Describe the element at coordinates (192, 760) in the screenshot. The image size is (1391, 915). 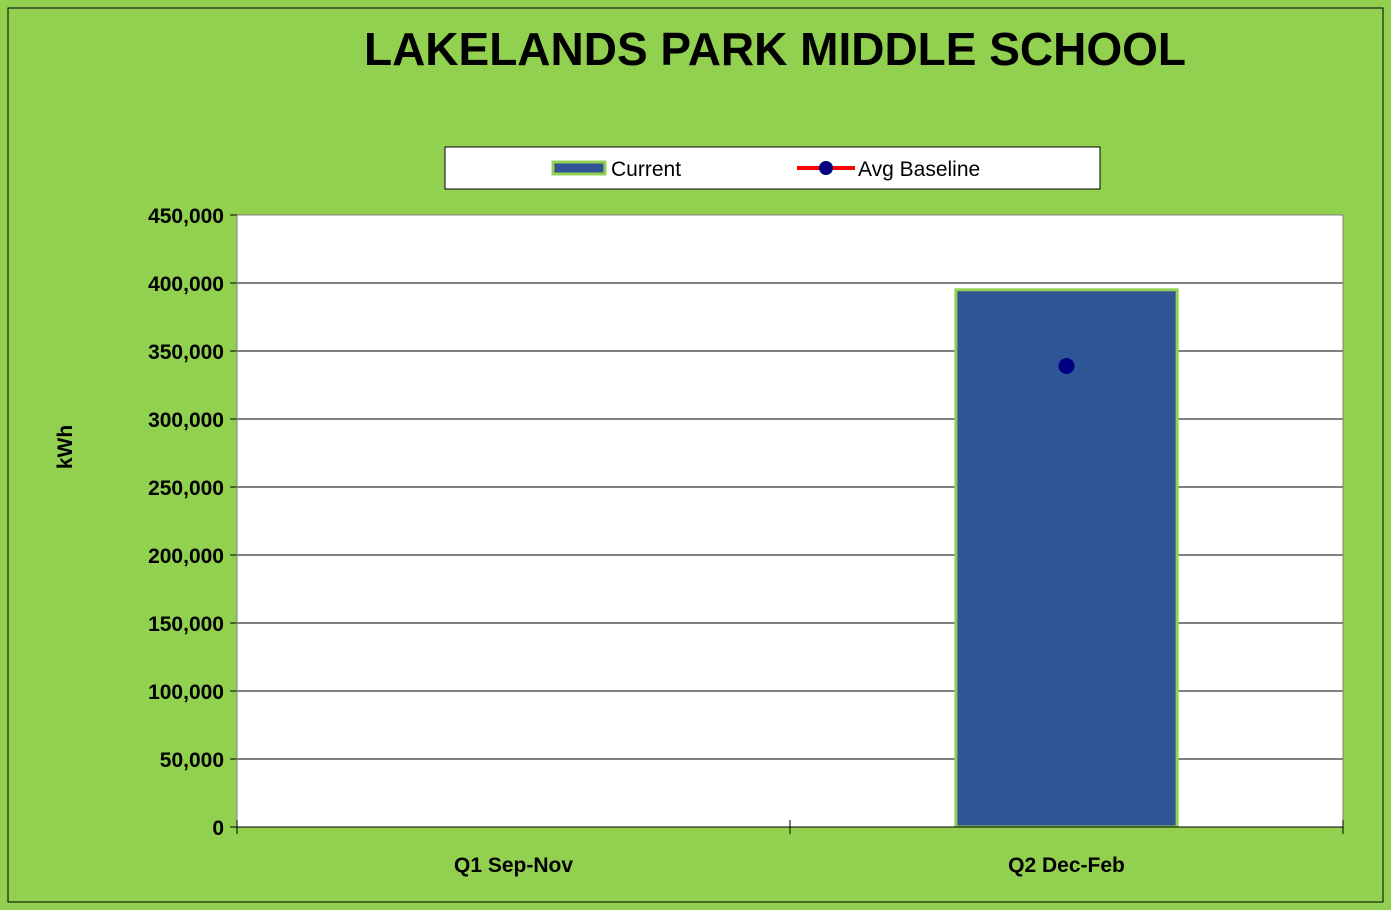
I see `y-tick-label: 50,000` at that location.